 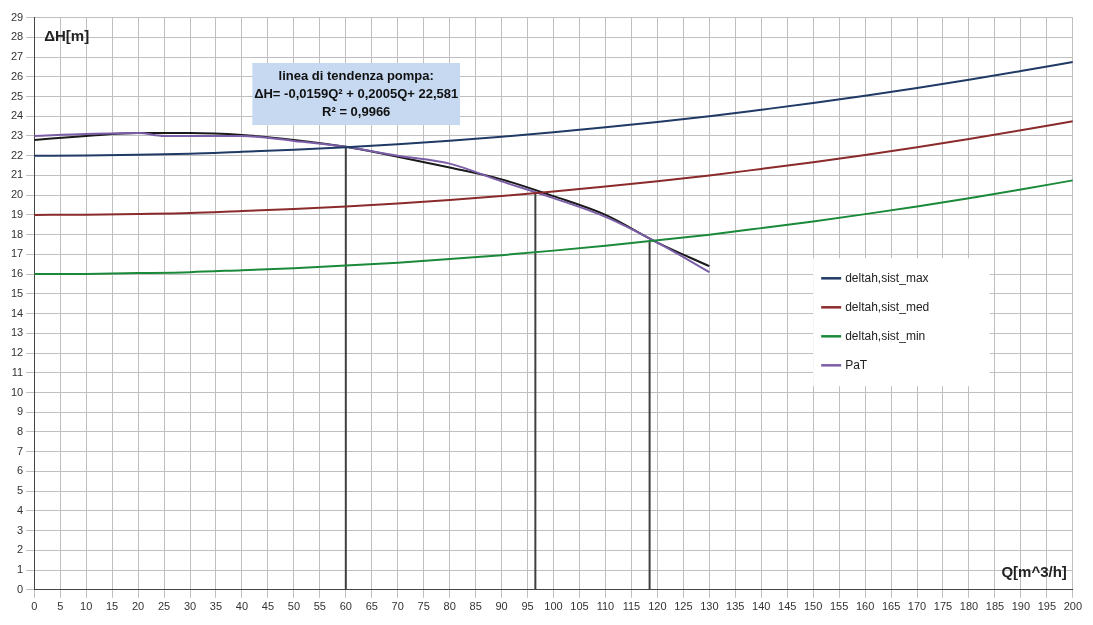 I want to click on y-tick-label: 9, so click(x=20, y=411).